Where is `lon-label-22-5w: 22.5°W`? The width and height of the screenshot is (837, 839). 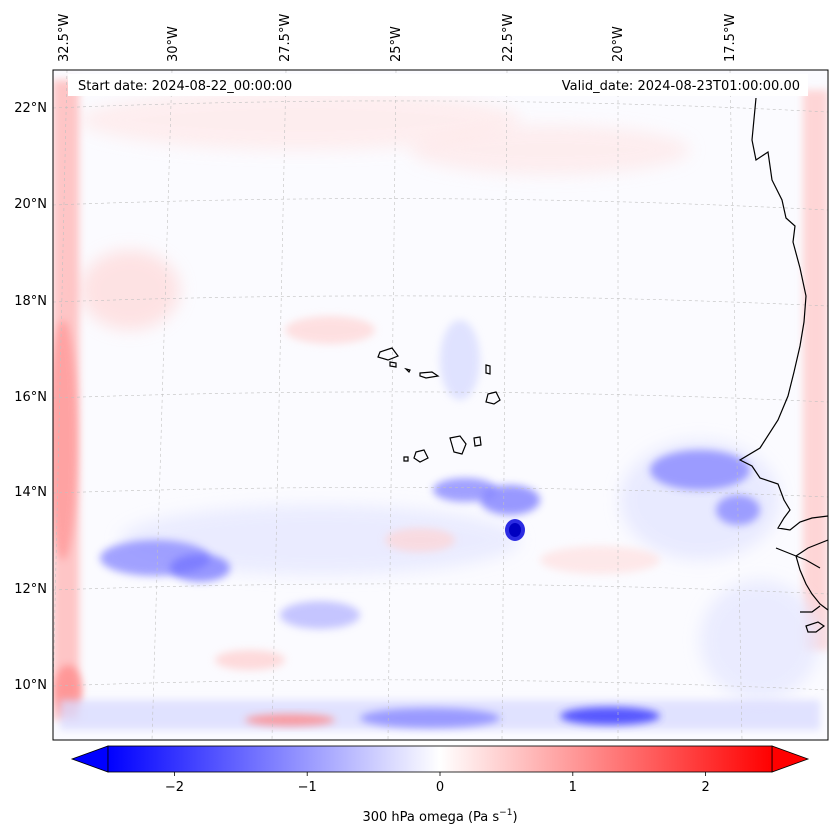
lon-label-22-5w: 22.5°W is located at coordinates (508, 38).